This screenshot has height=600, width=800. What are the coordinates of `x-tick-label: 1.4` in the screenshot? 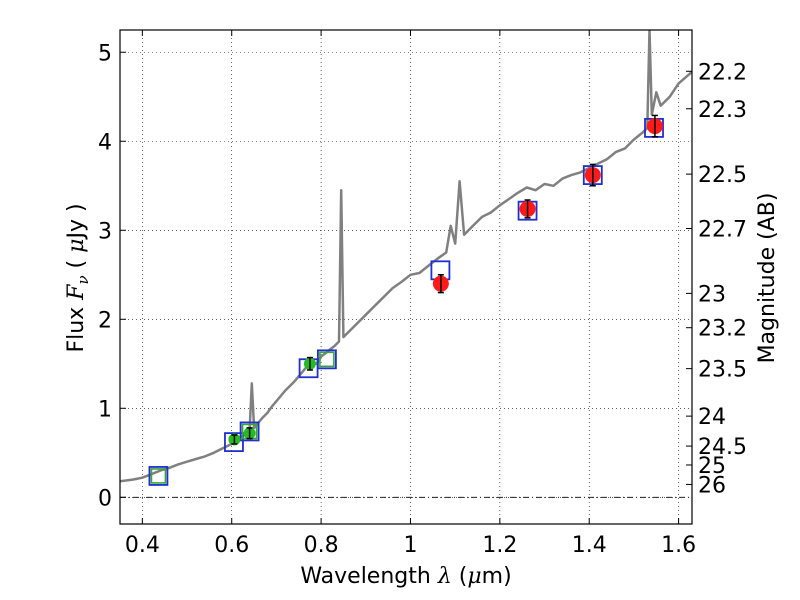 It's located at (589, 545).